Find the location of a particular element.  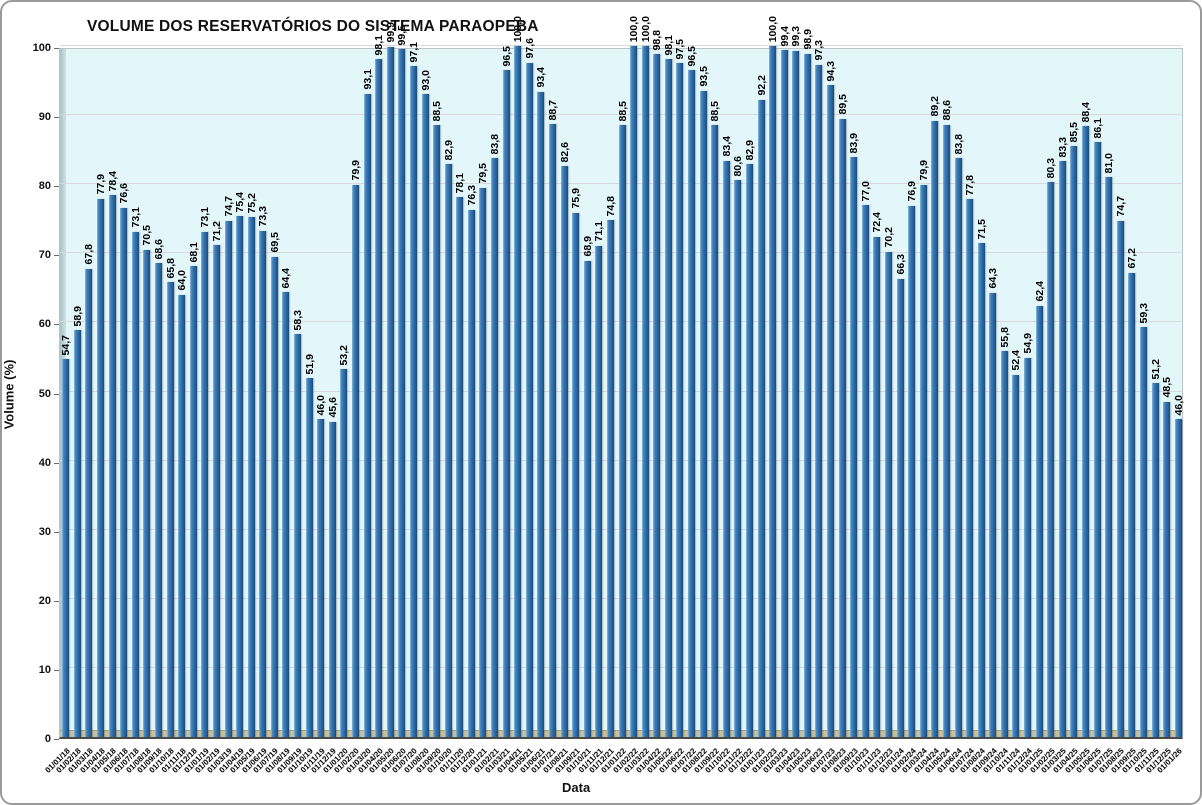

bar-value-label: 76,9 is located at coordinates (911, 191).